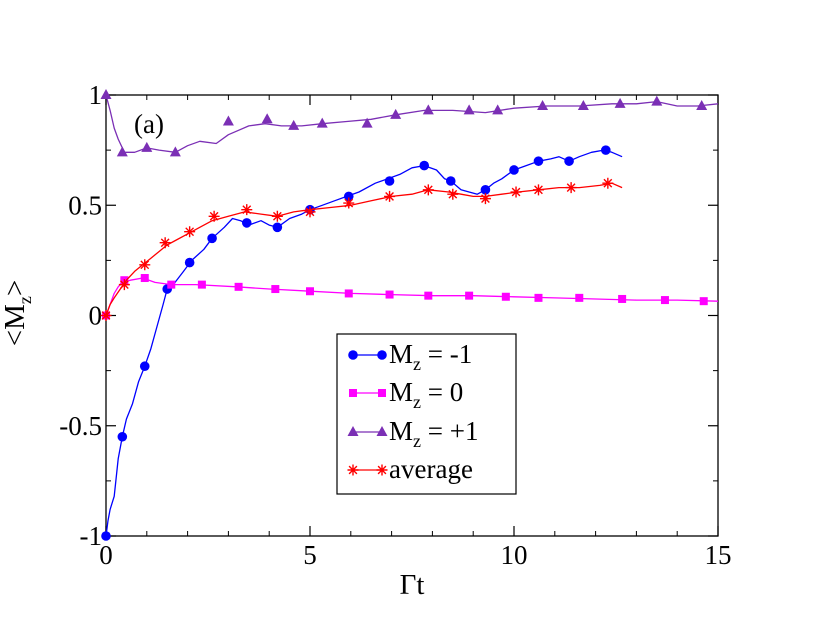  I want to click on legend-entry: Mz = 0, so click(406, 394).